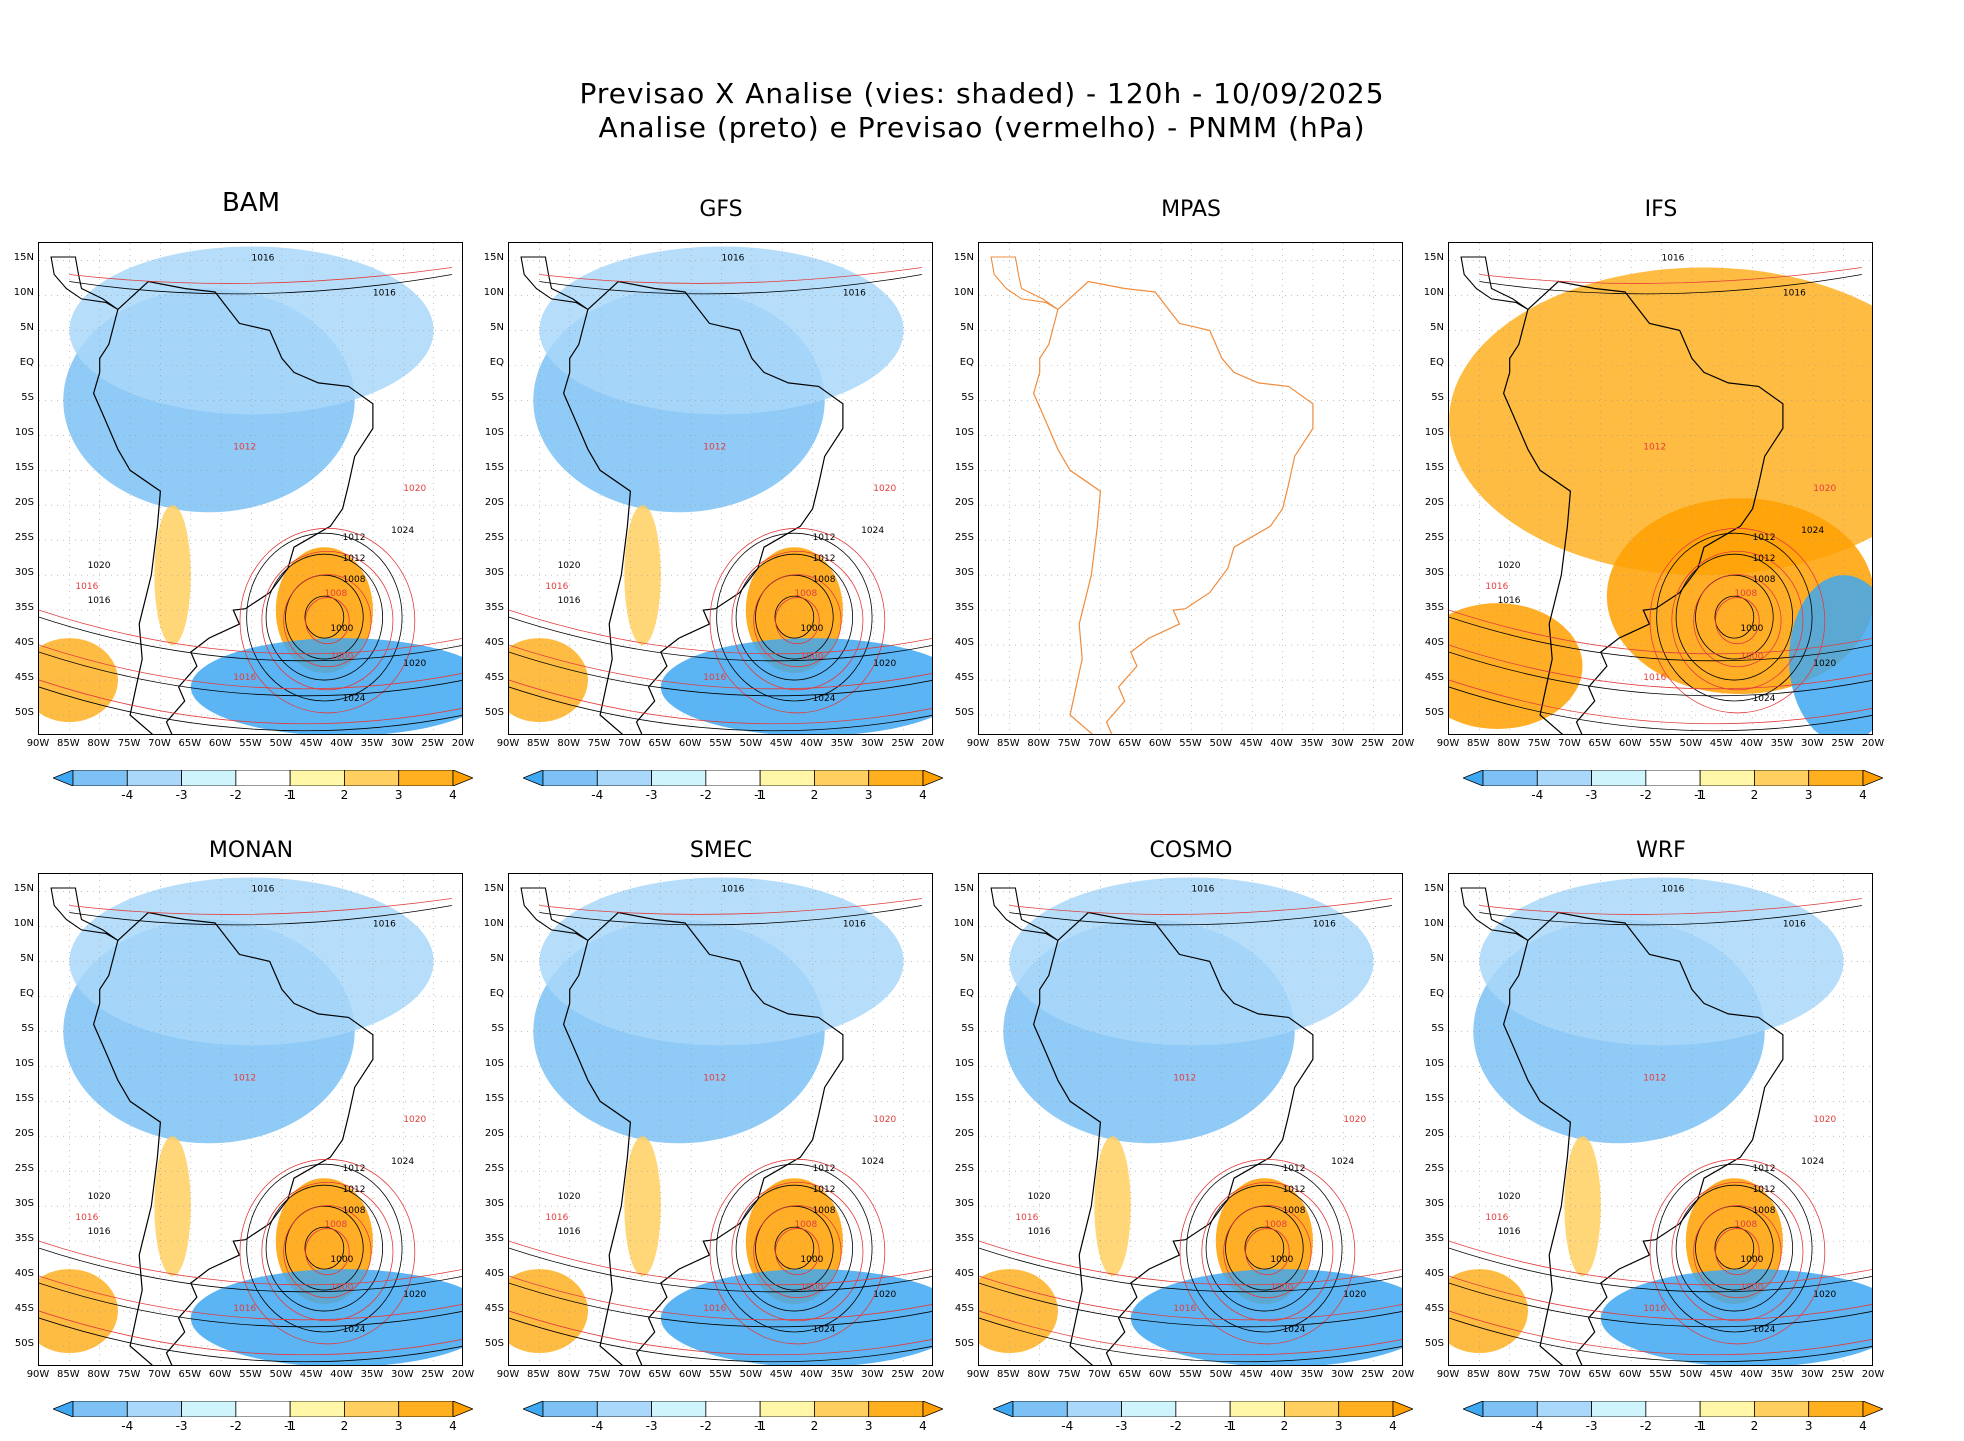 This screenshot has width=1964, height=1441. What do you see at coordinates (1509, 743) in the screenshot?
I see `lon-label: 80W` at bounding box center [1509, 743].